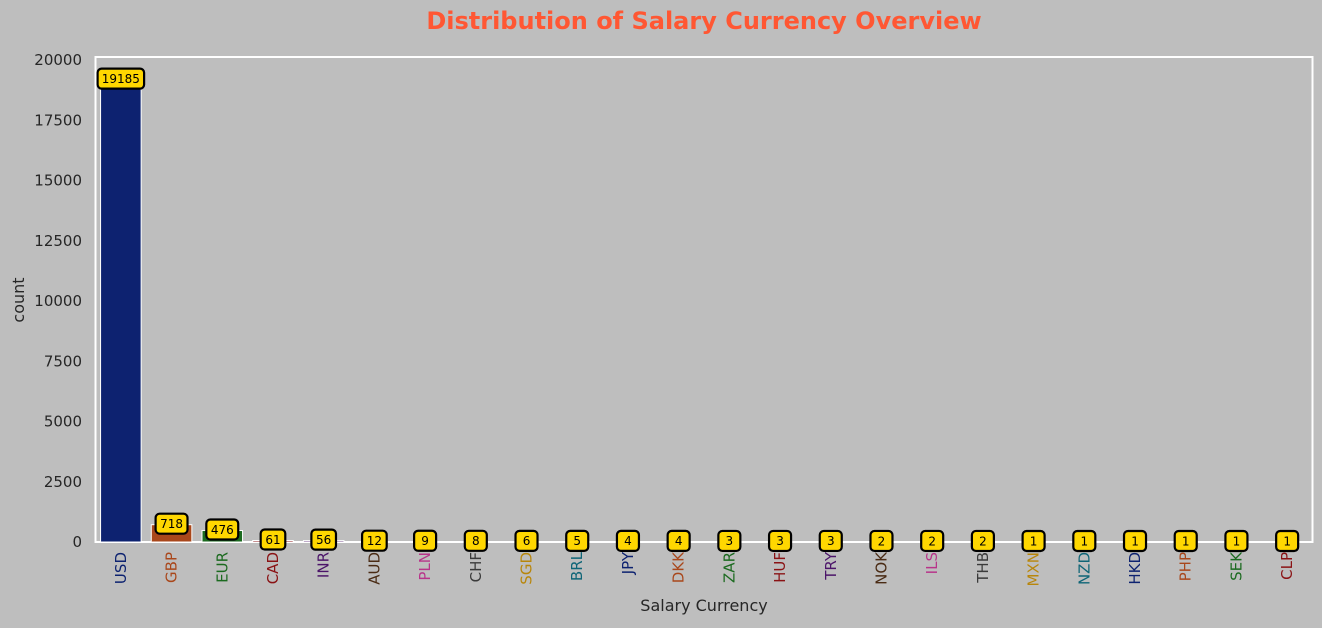 Image resolution: width=1322 pixels, height=628 pixels. I want to click on data-label-text: 6, so click(527, 541).